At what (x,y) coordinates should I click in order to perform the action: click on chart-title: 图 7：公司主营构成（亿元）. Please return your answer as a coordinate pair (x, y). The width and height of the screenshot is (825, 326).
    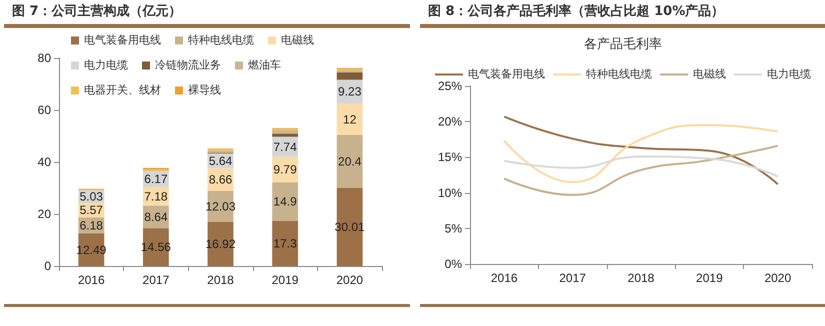
    Looking at the image, I should click on (207, 14).